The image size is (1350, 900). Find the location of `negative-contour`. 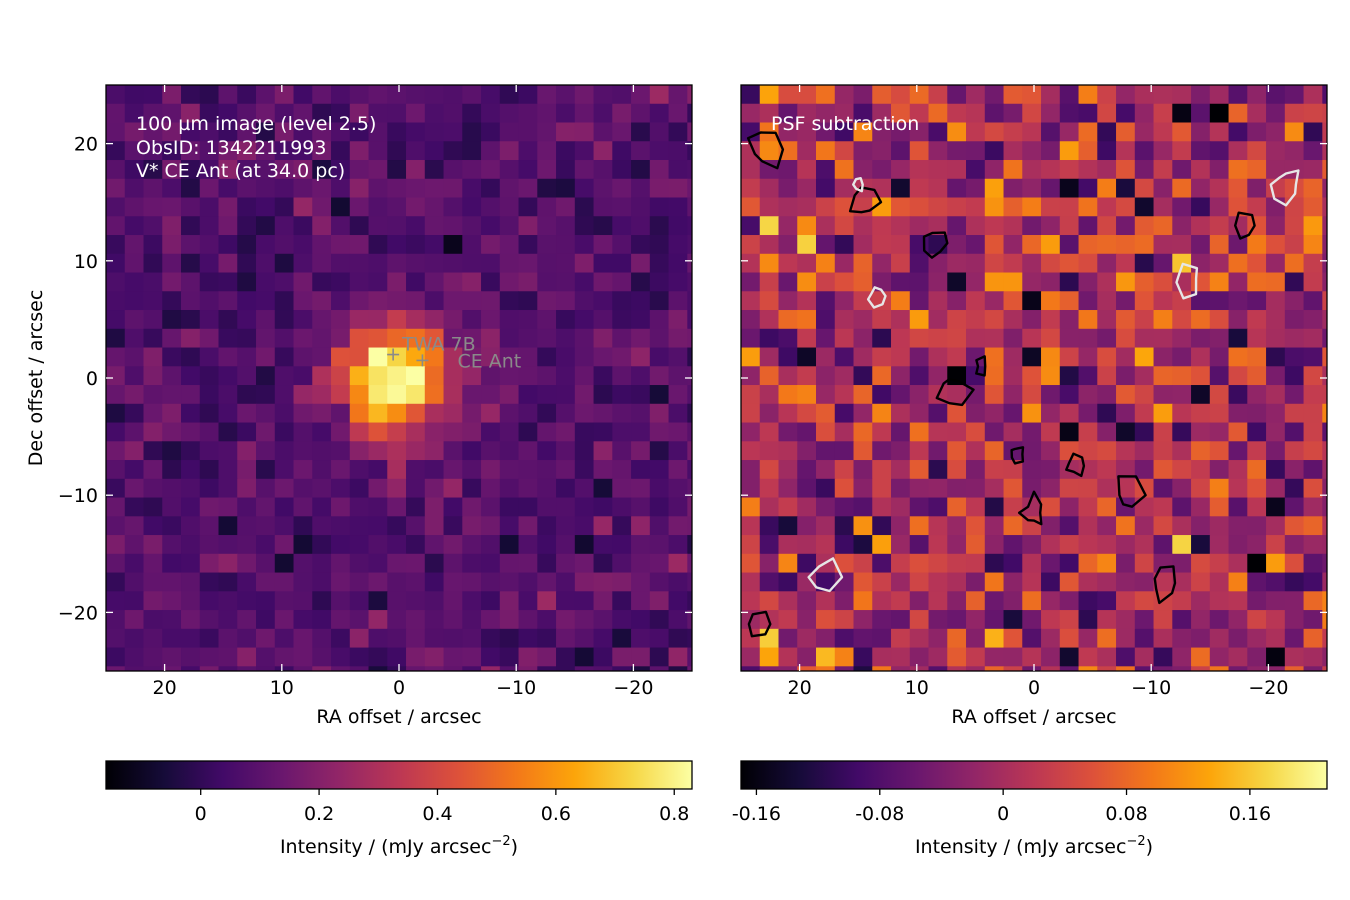

negative-contour is located at coordinates (1187, 281).